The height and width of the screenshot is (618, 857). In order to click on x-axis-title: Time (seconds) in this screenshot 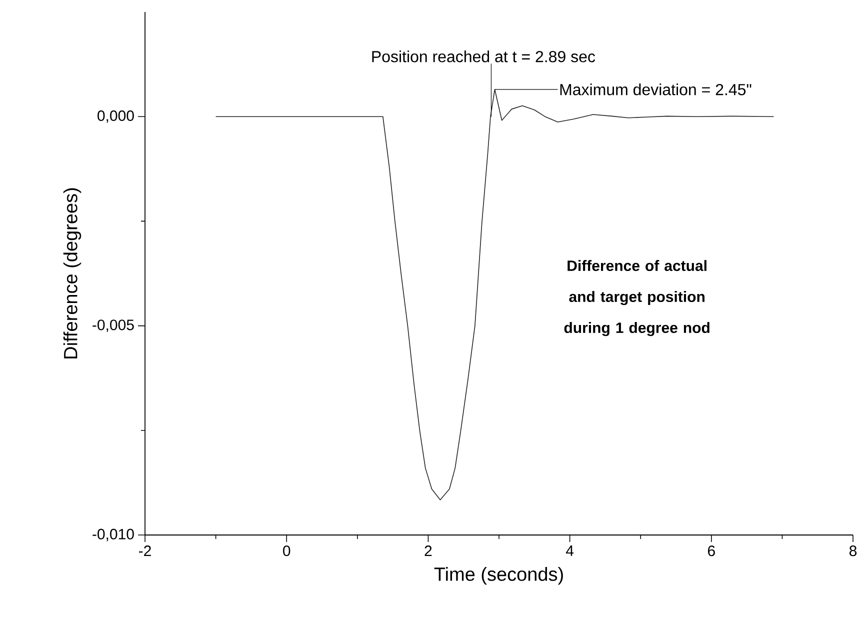, I will do `click(498, 575)`.